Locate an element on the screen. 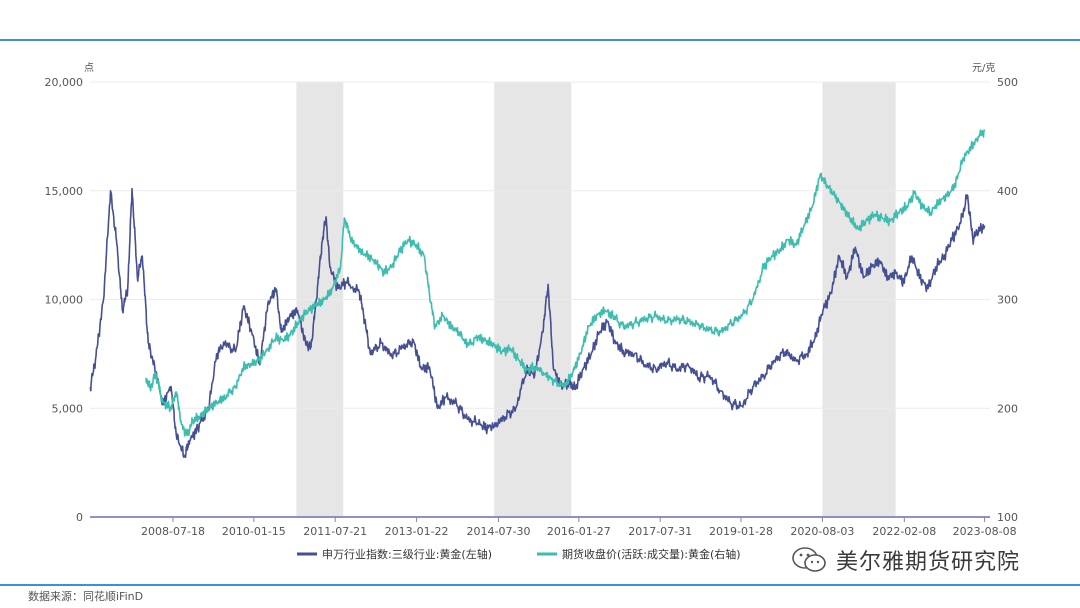  right-tick-label: 200 is located at coordinates (1007, 408).